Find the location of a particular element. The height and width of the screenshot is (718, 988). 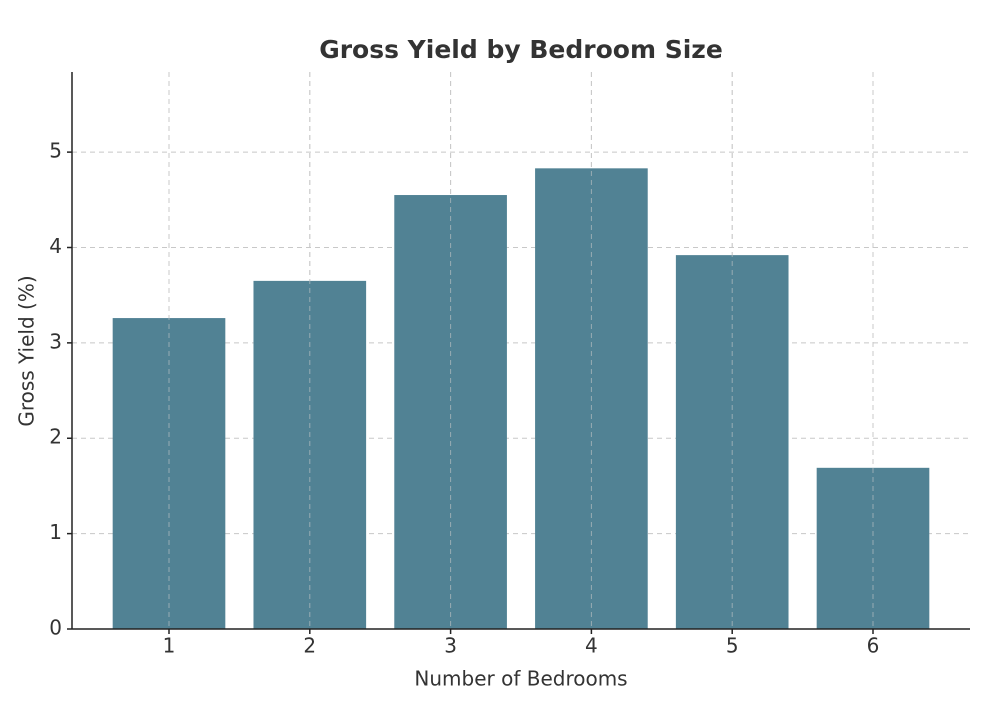

x-tick-label: 2 is located at coordinates (309, 646).